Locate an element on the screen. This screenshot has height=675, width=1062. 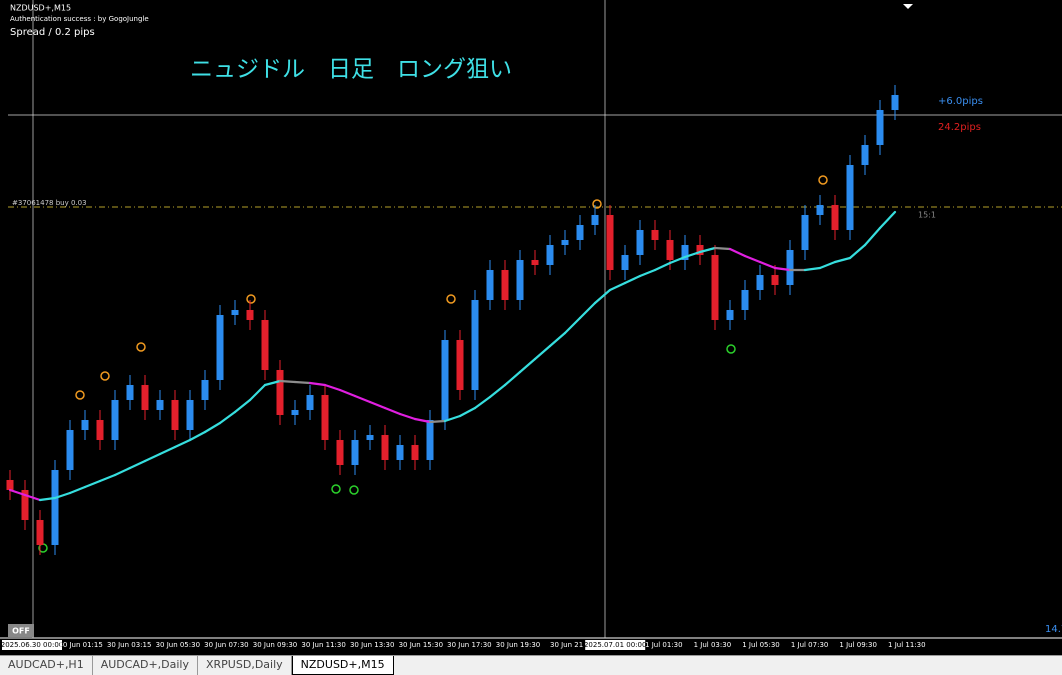
tab: XRPUSD,Daily is located at coordinates (245, 665).